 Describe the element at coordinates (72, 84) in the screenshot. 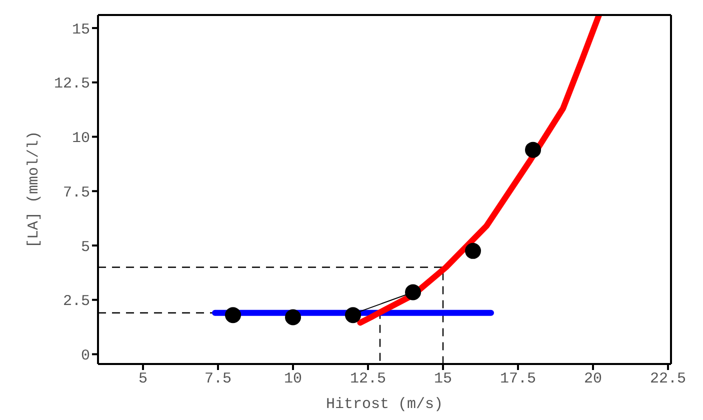

I see `y-tick-label: 12.5` at that location.